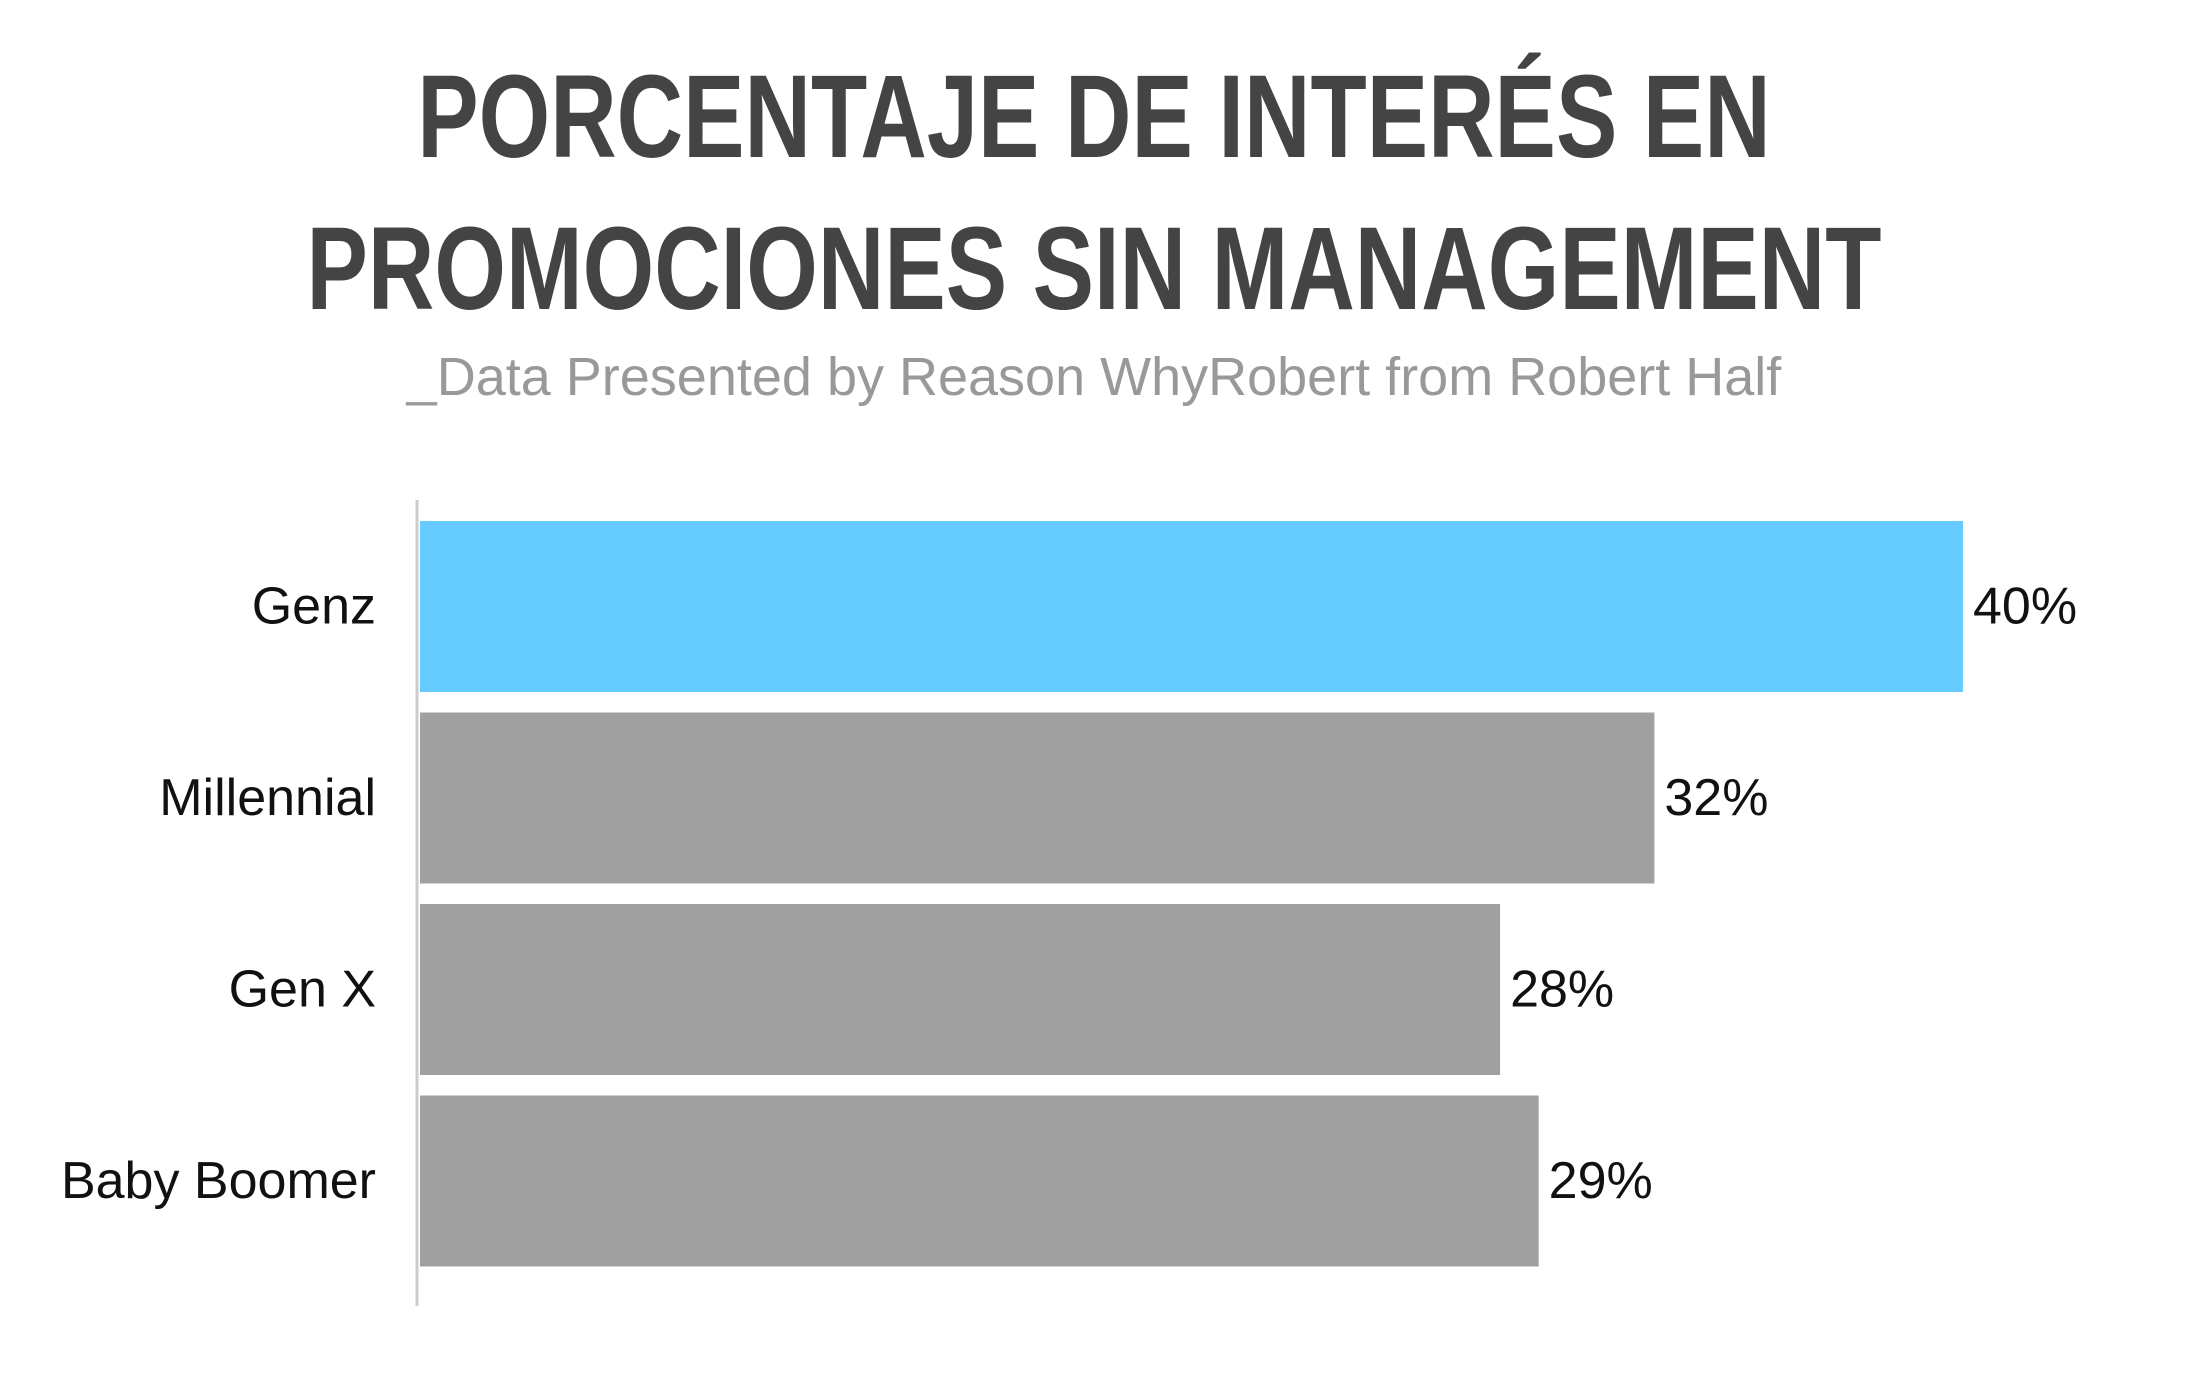 Image resolution: width=2188 pixels, height=1388 pixels. What do you see at coordinates (1037, 798) in the screenshot?
I see `bar-millennial` at bounding box center [1037, 798].